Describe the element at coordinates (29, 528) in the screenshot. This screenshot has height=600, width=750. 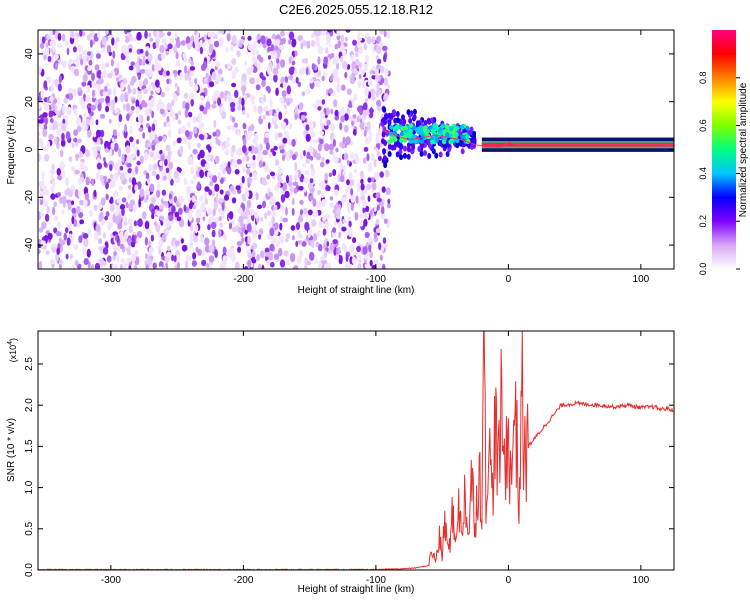
I see `bottom-y-tick-label: 0.5` at that location.